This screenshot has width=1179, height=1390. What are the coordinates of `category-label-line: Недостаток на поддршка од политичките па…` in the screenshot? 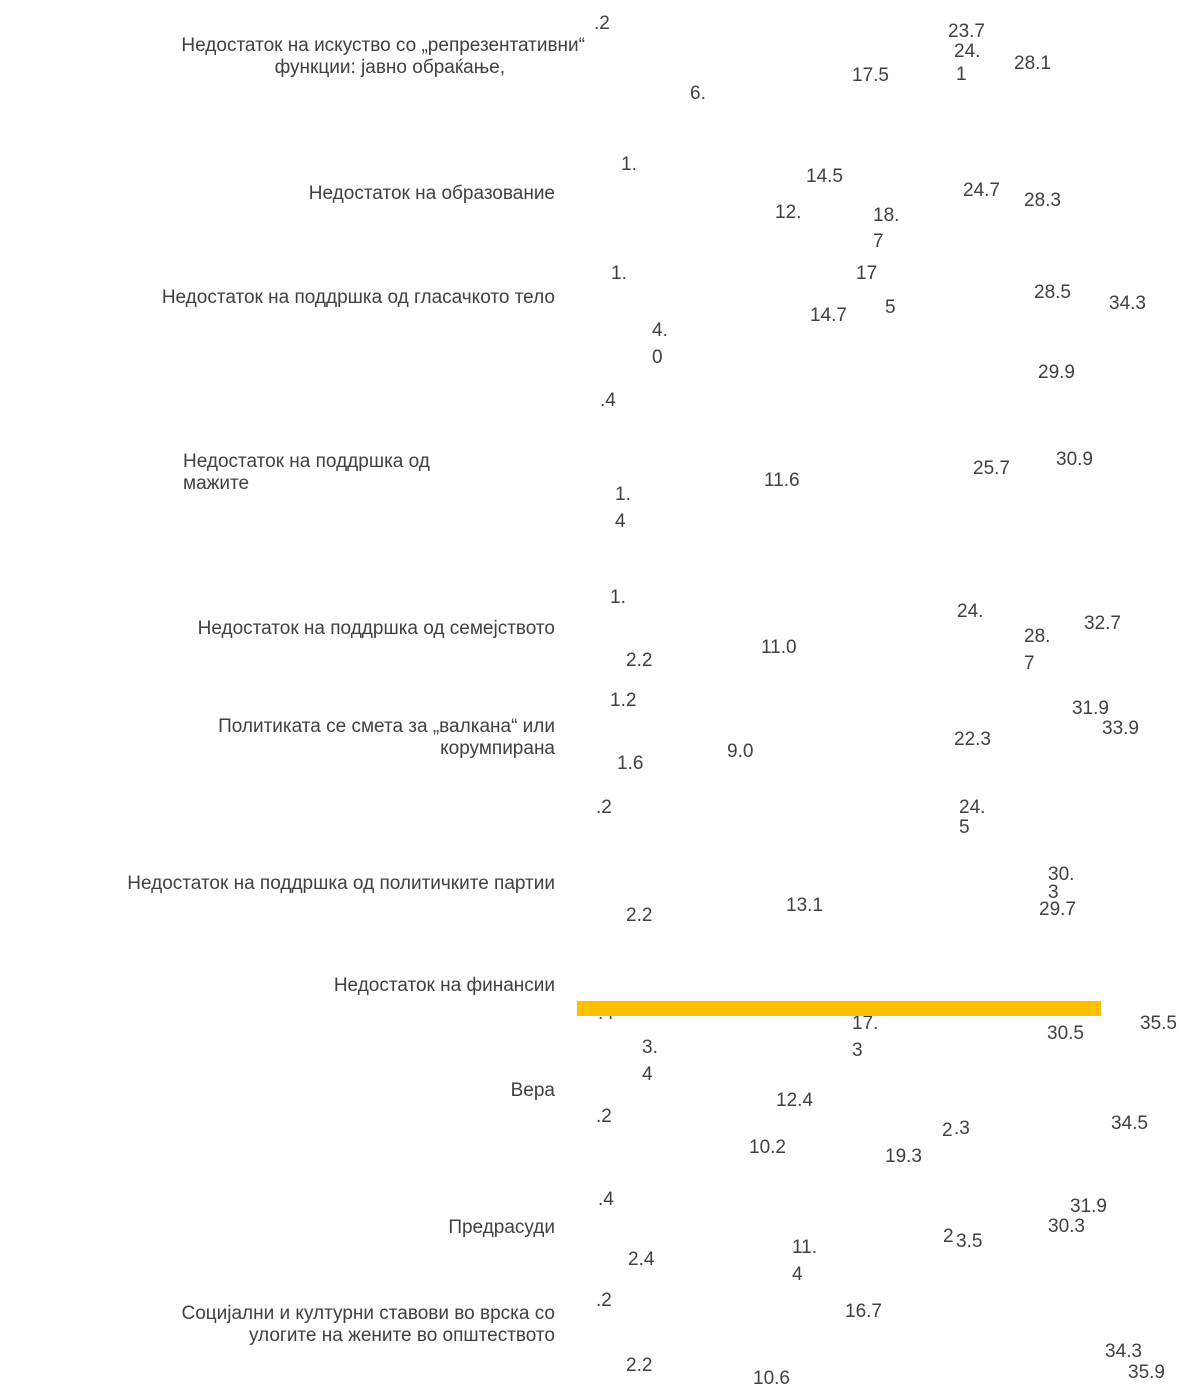 It's located at (341, 883).